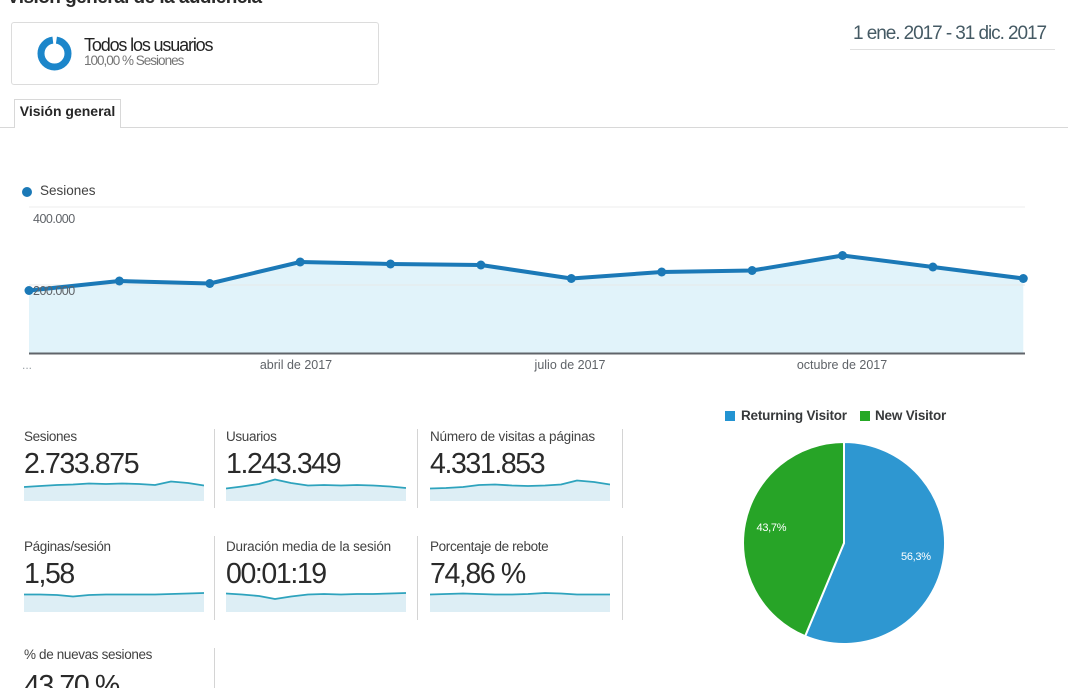 Image resolution: width=1068 pixels, height=688 pixels. Describe the element at coordinates (916, 557) in the screenshot. I see `svg-text: 56,3%` at that location.